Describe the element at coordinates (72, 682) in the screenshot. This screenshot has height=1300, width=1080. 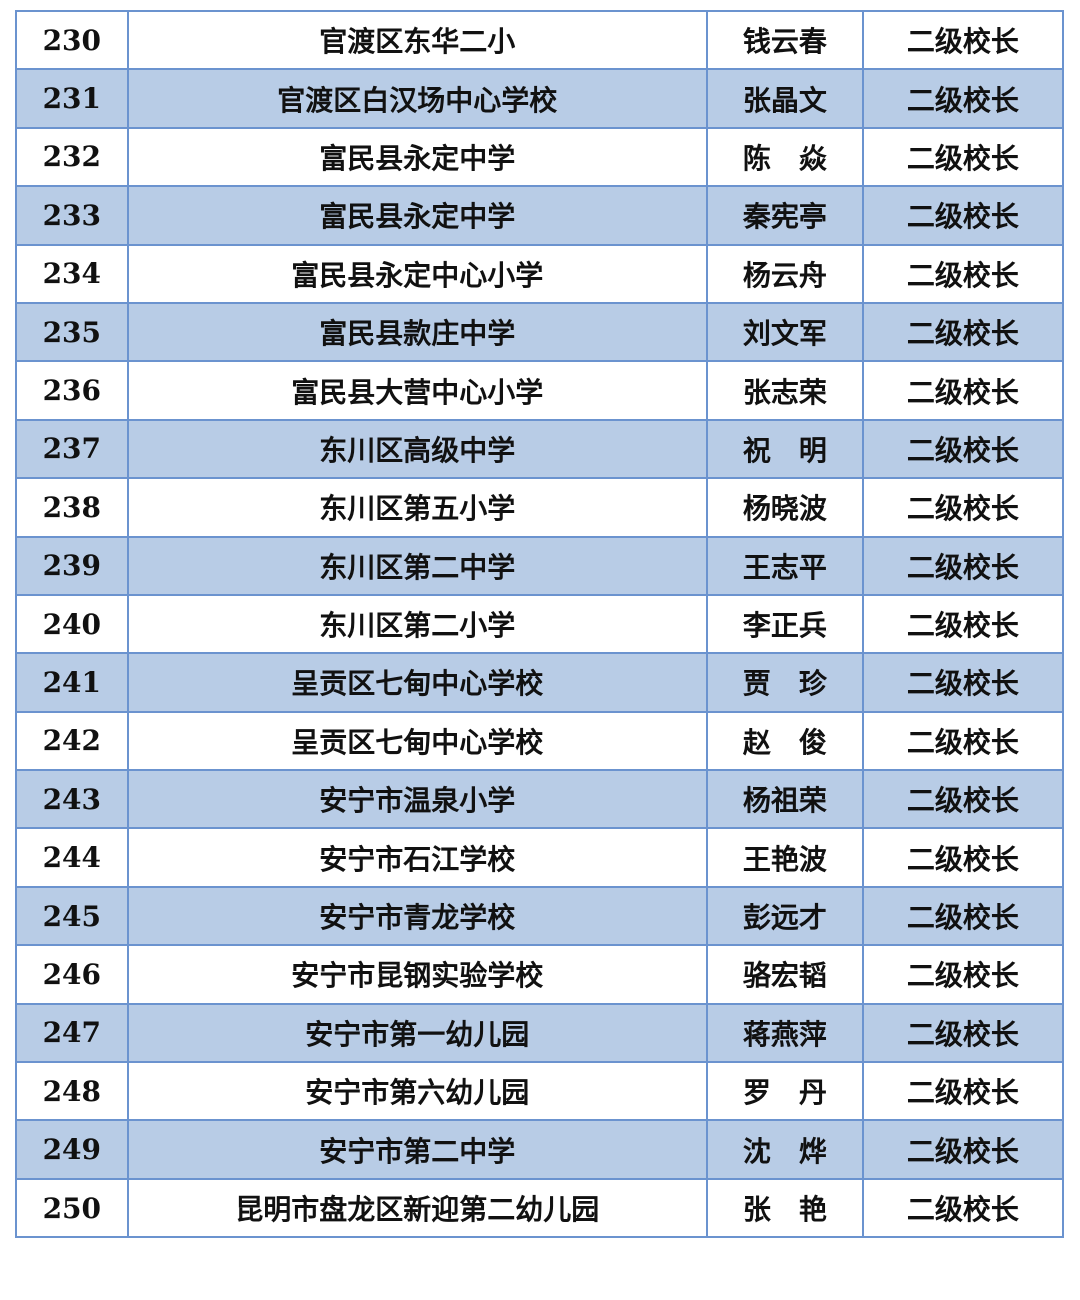
I see `row-number: 241` at that location.